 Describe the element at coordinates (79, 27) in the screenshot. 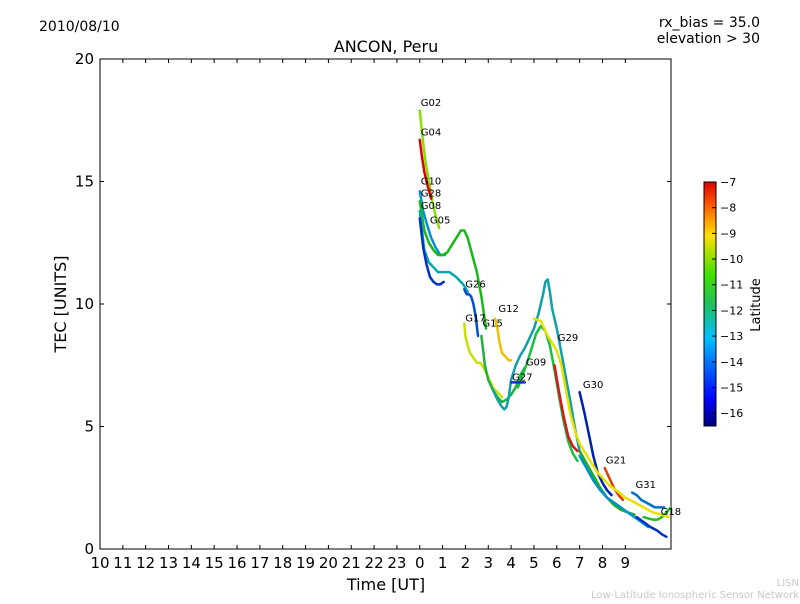

I see `date-label: 2010/08/10` at that location.